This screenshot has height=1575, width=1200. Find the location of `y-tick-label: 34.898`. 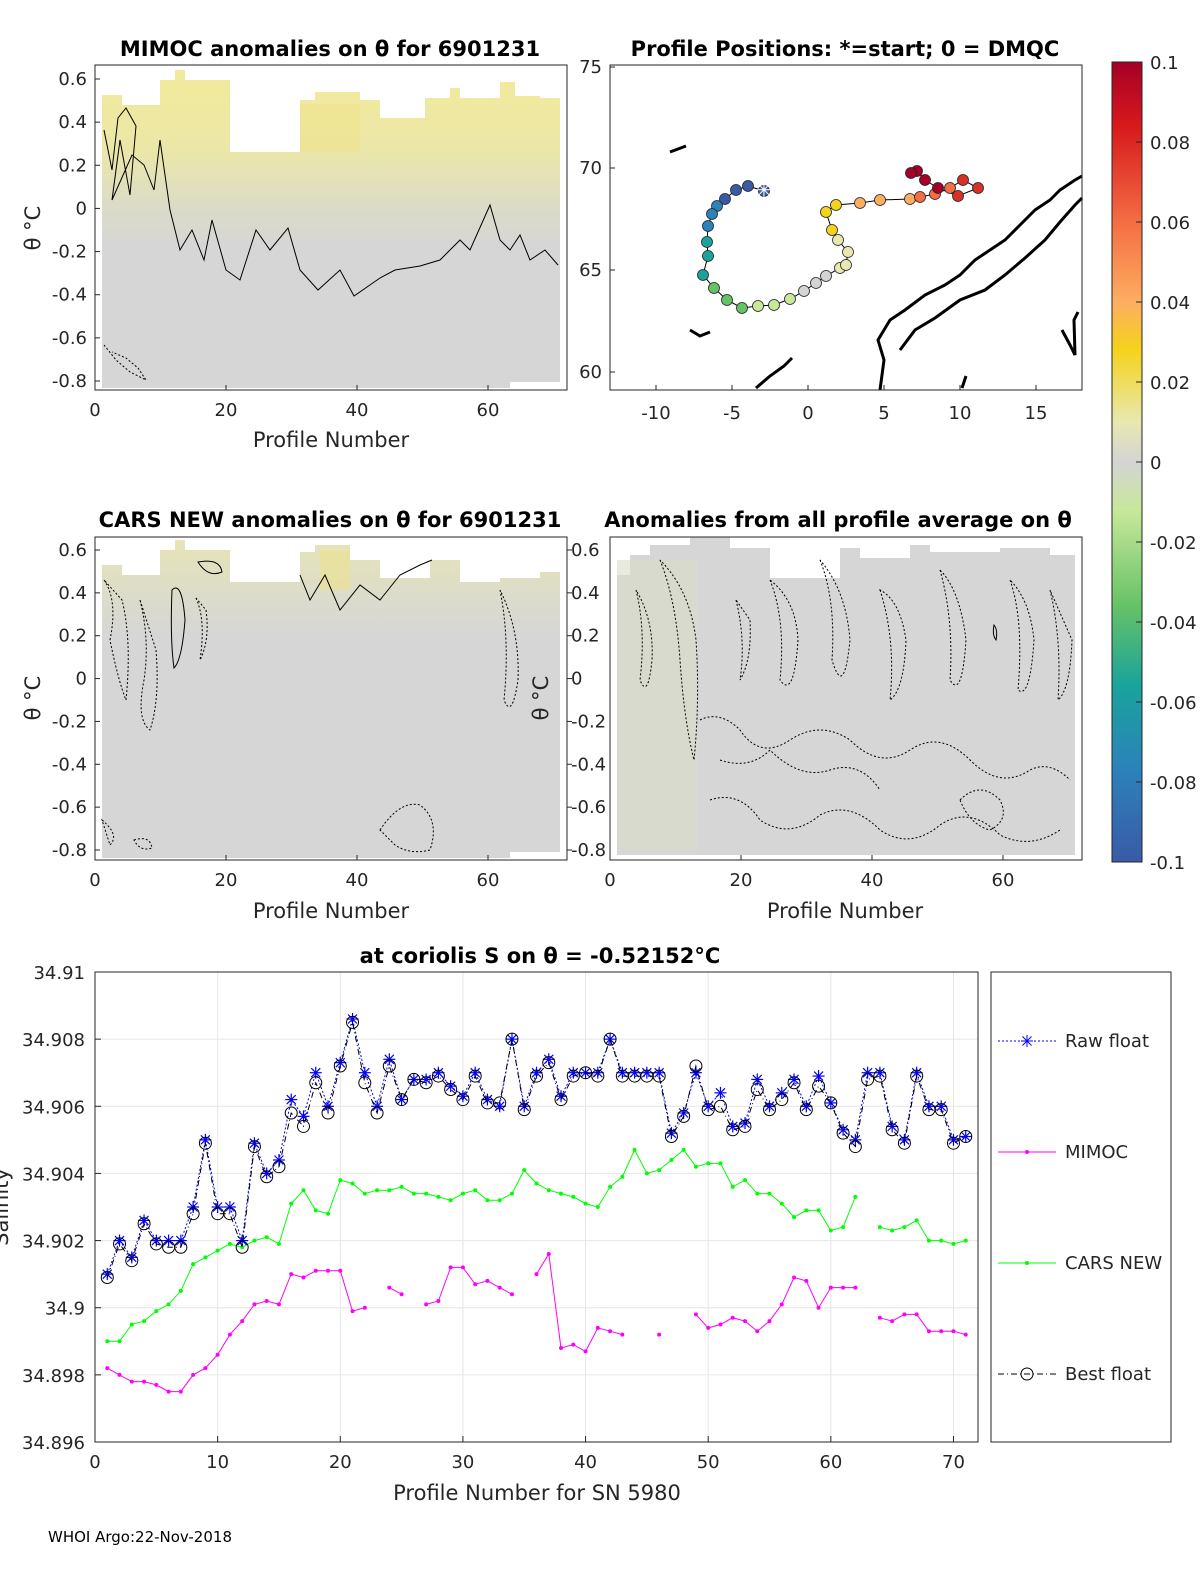

y-tick-label: 34.898 is located at coordinates (53, 1376).